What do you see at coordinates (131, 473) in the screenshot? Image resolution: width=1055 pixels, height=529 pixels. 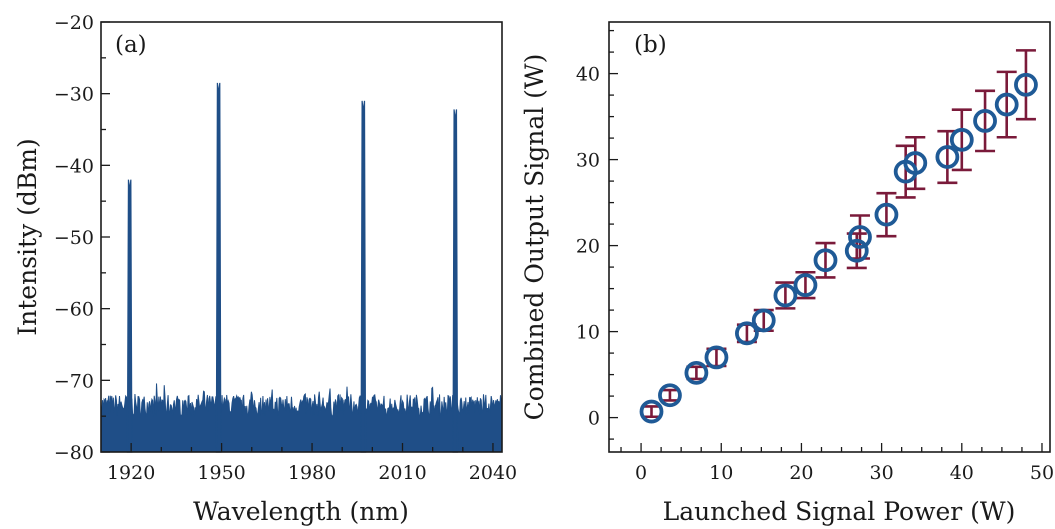 I see `spectrum-x-tick-label: 1920` at bounding box center [131, 473].